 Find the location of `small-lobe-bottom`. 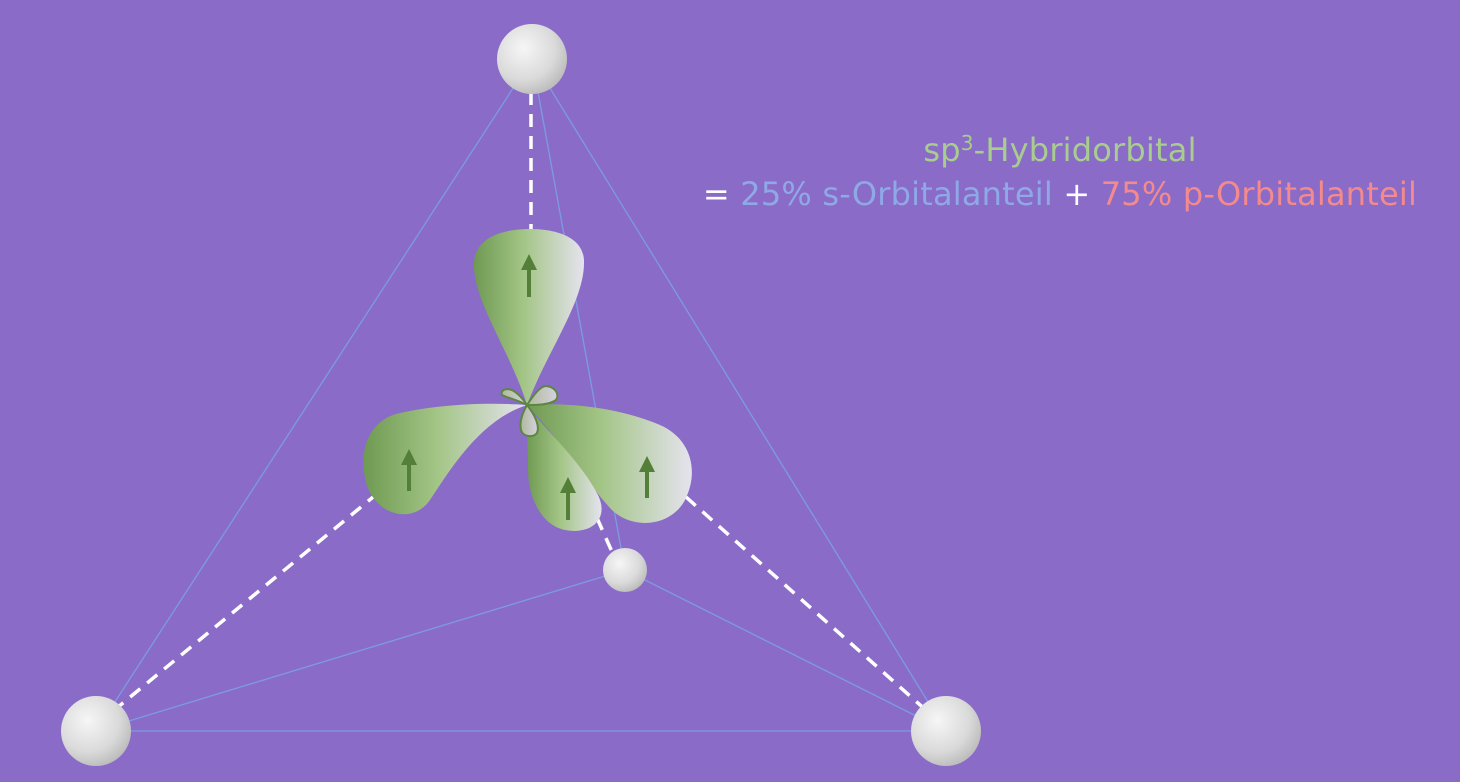

small-lobe-bottom is located at coordinates (529, 420).